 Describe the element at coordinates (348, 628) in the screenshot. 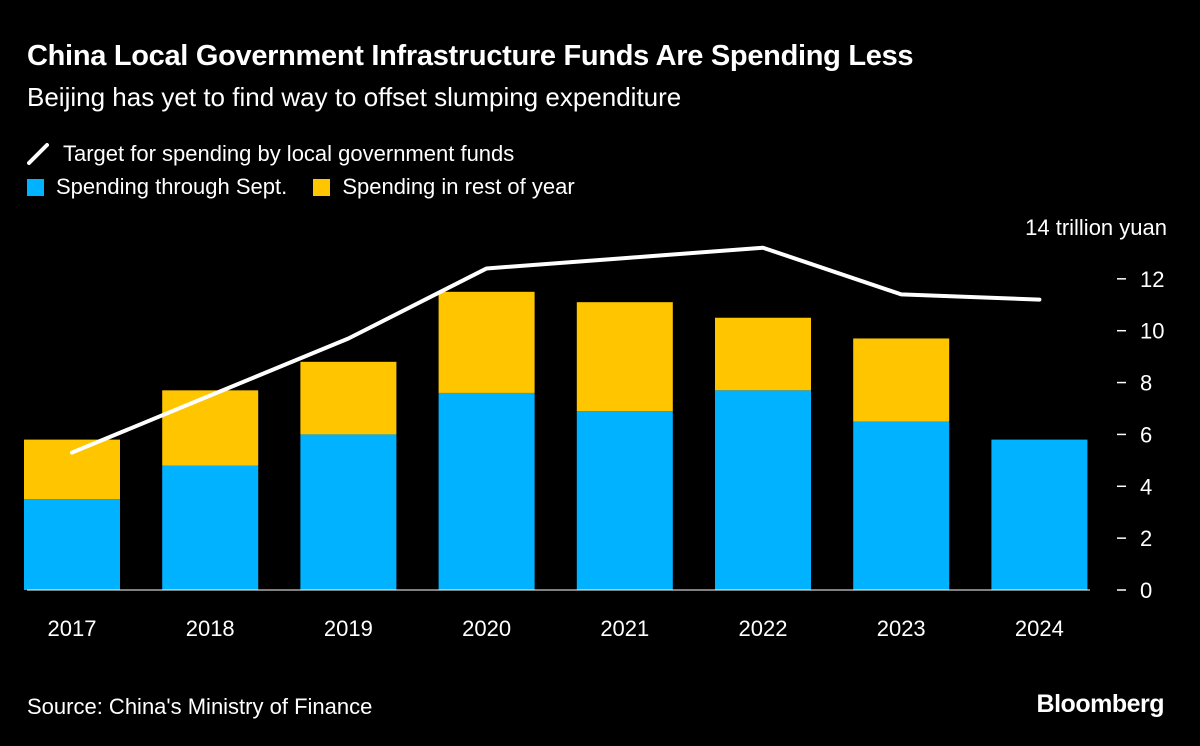

I see `x-tick-label: 2019` at that location.